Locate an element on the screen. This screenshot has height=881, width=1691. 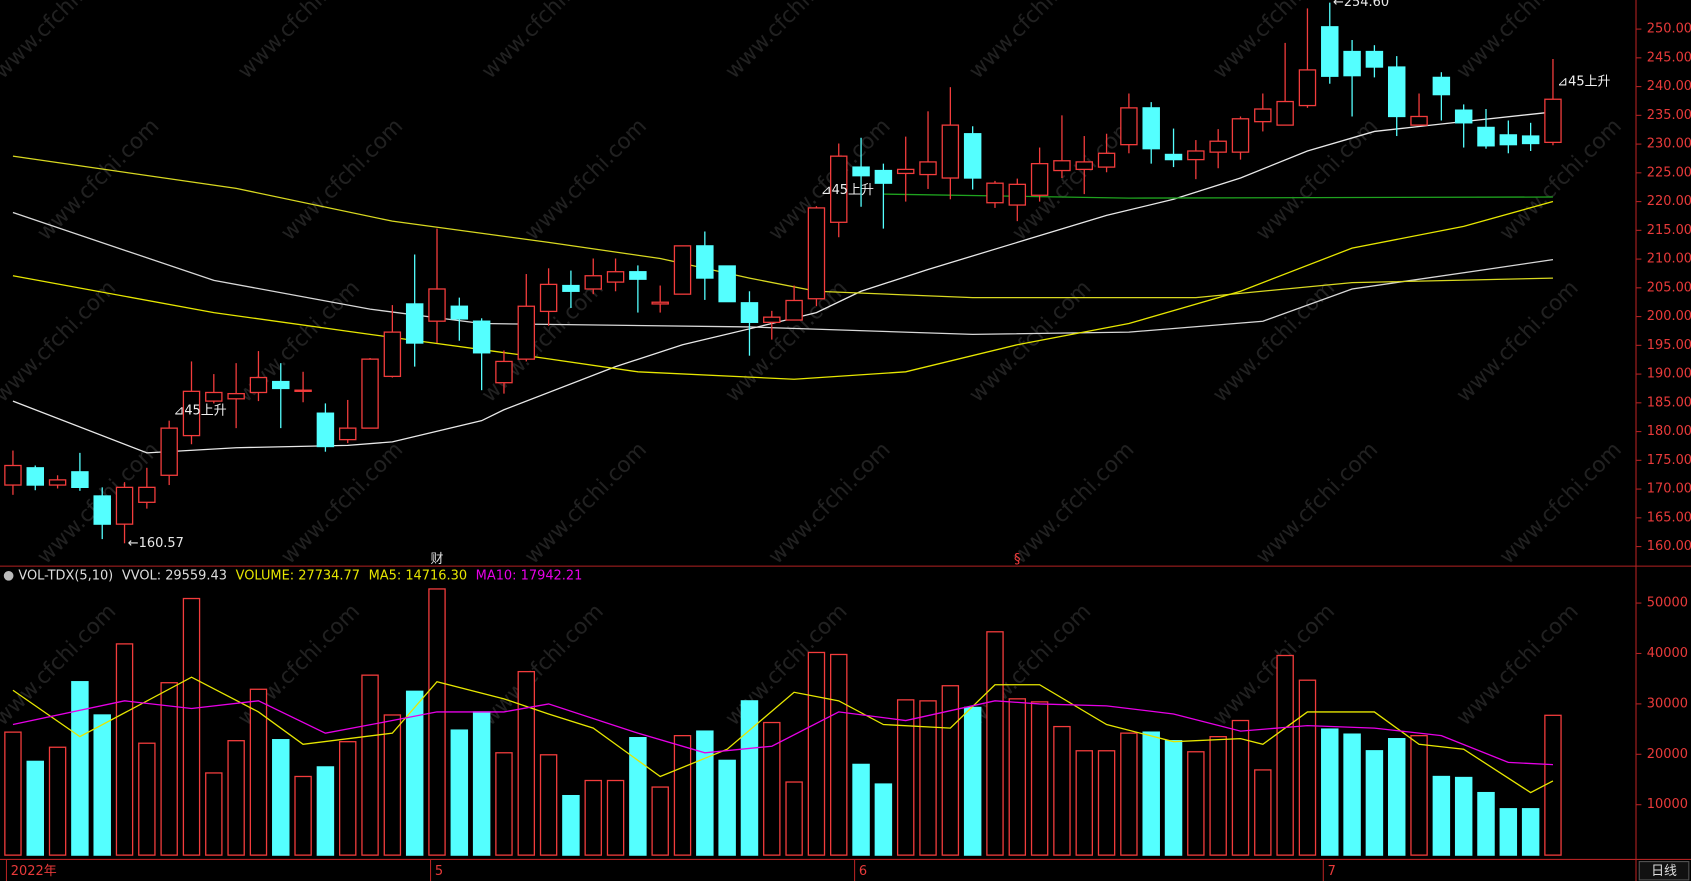
y-tick-label: 205.00 is located at coordinates (1669, 287).